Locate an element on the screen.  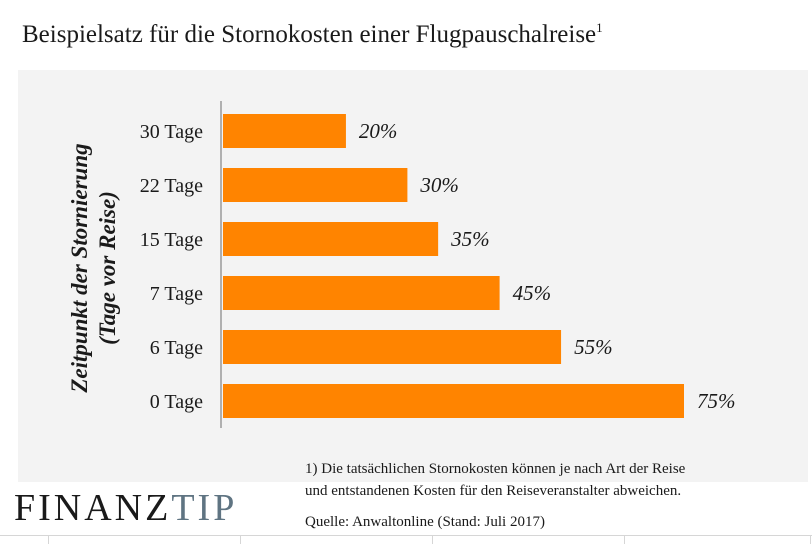
category-tick-label: 22 Tage is located at coordinates (171, 186).